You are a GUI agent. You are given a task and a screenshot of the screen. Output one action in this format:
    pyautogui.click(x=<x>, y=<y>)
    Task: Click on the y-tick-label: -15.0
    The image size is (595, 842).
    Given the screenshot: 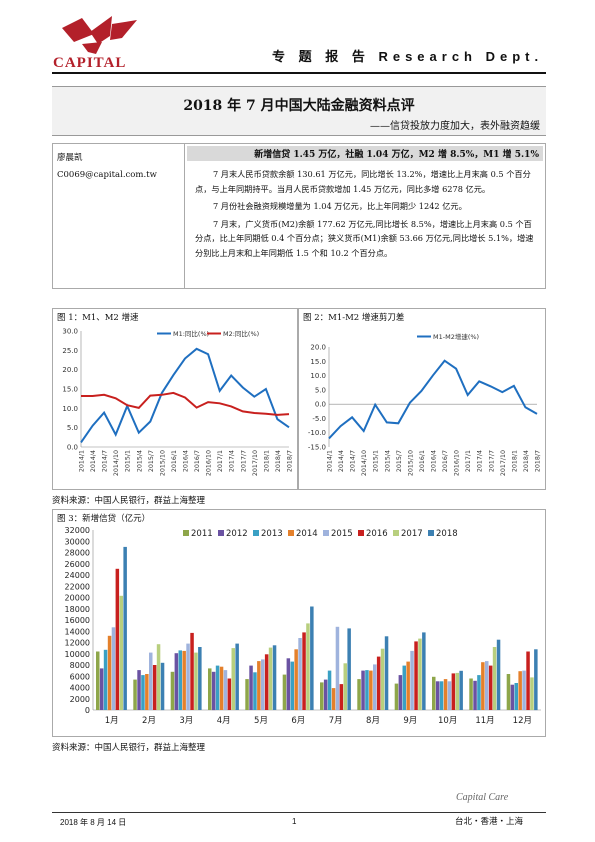 What is the action you would take?
    pyautogui.click(x=317, y=448)
    